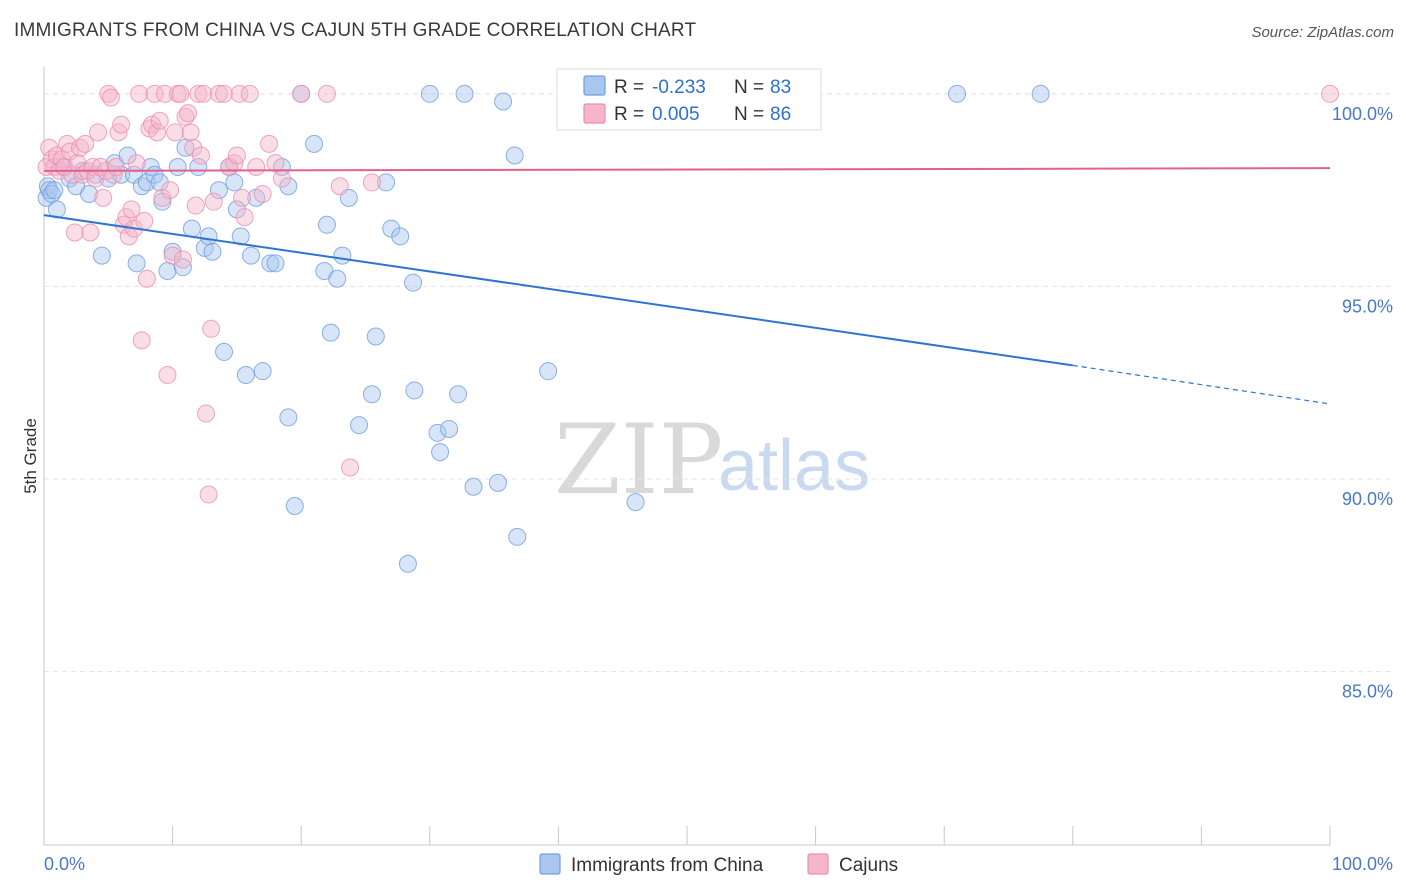 The image size is (1406, 892). Describe the element at coordinates (667, 865) in the screenshot. I see `bottom-legend-china: Immigrants from China` at that location.